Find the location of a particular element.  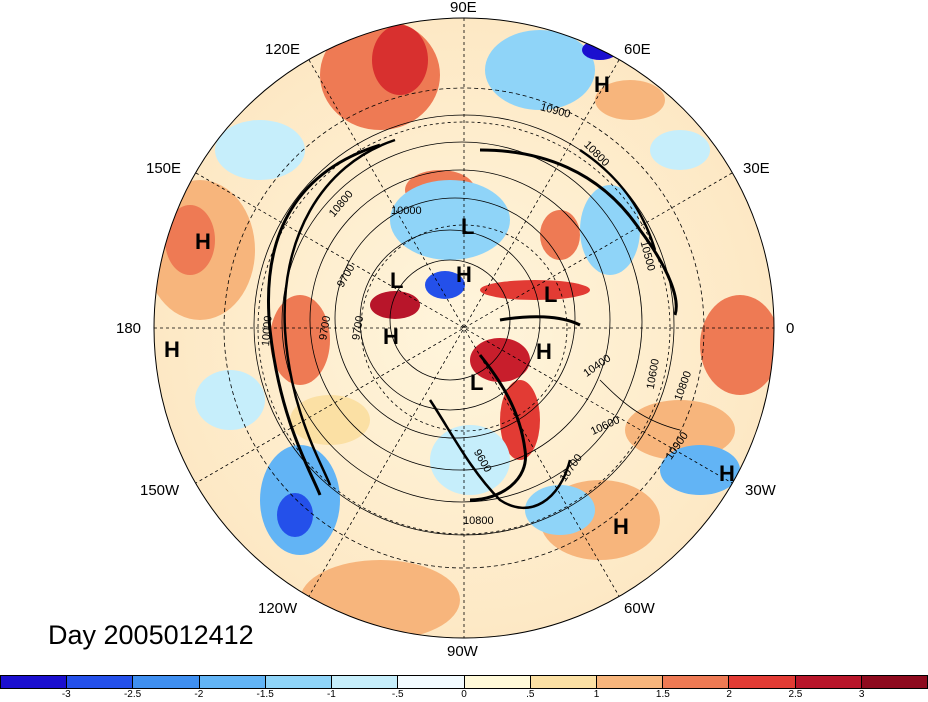

colorbar-tick-label: 2 is located at coordinates (729, 694).